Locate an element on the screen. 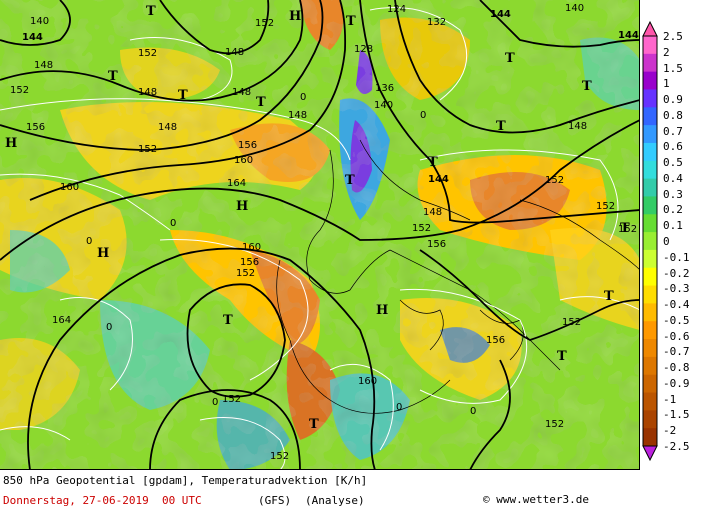 This screenshot has width=704, height=513. run-type: (Analyse) is located at coordinates (335, 500).